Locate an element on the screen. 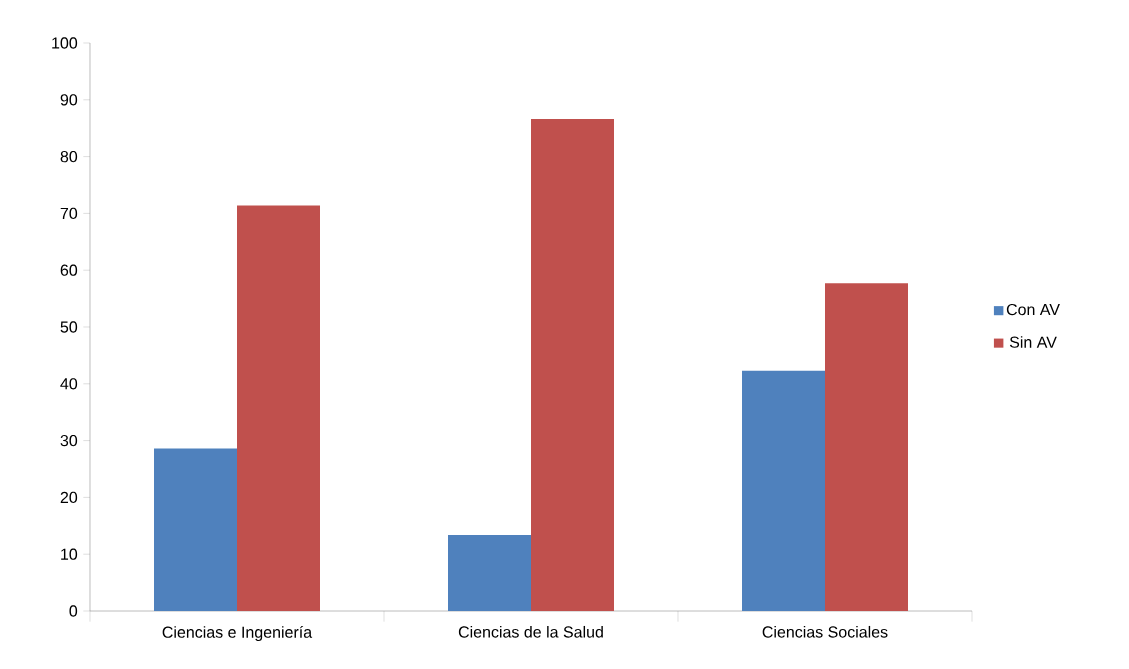 The width and height of the screenshot is (1129, 669). y-tick-label: 100 is located at coordinates (65, 43).